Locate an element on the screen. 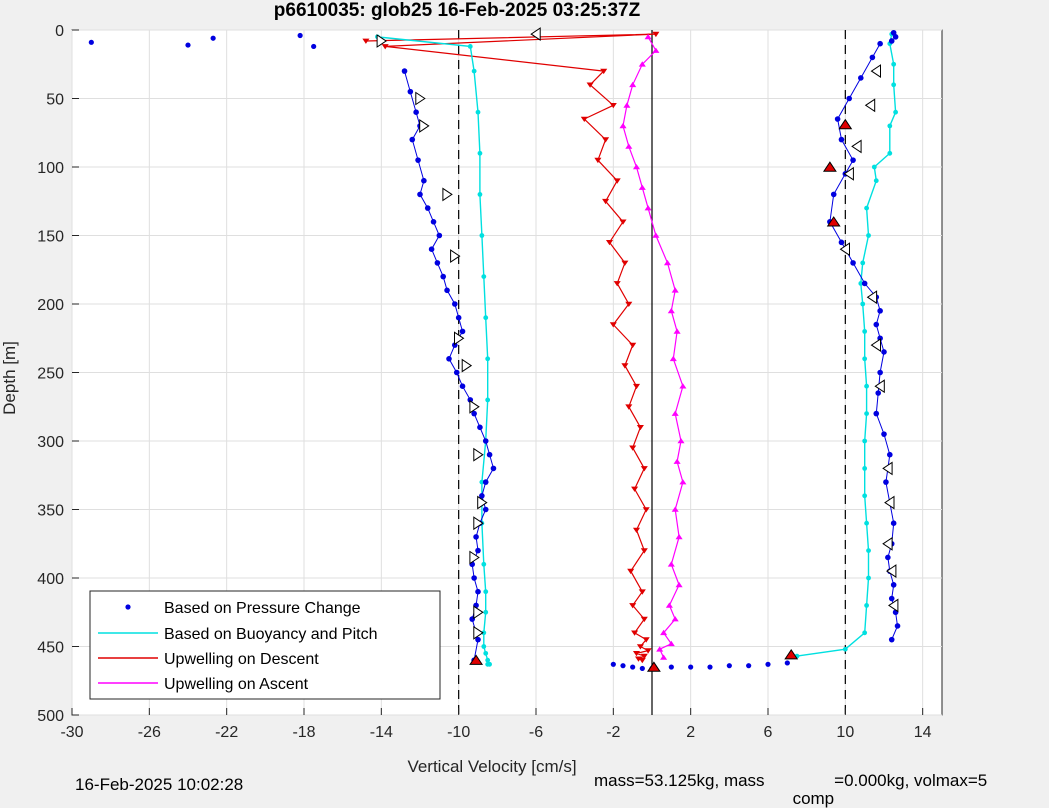 This screenshot has height=808, width=1049. y-axis-label: Depth [m] is located at coordinates (9, 378).